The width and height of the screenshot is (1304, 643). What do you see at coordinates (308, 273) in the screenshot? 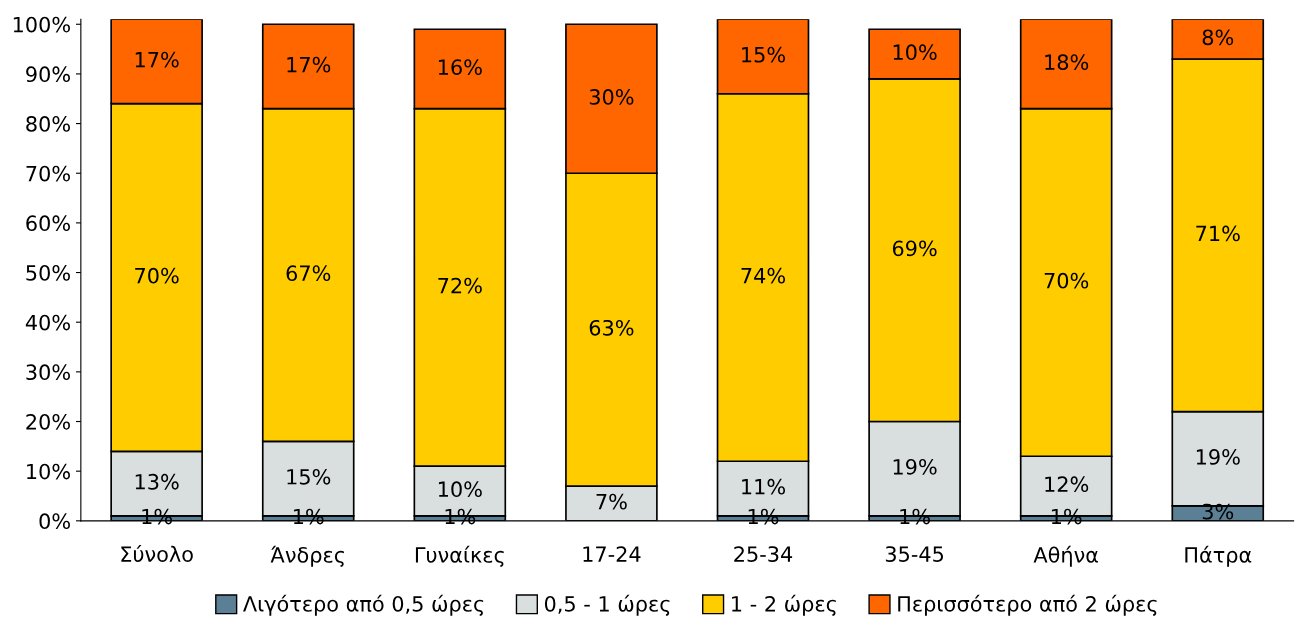
I see `data-label: 67%` at bounding box center [308, 273].